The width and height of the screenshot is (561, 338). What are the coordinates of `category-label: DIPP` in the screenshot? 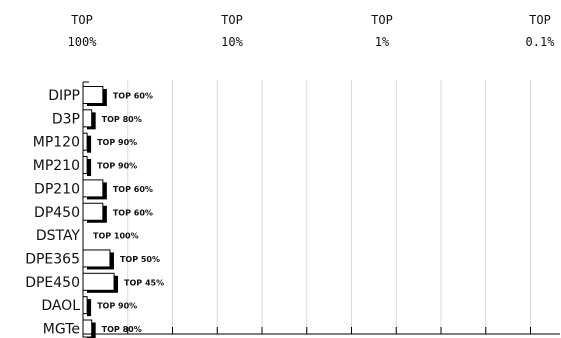 It's located at (64, 96).